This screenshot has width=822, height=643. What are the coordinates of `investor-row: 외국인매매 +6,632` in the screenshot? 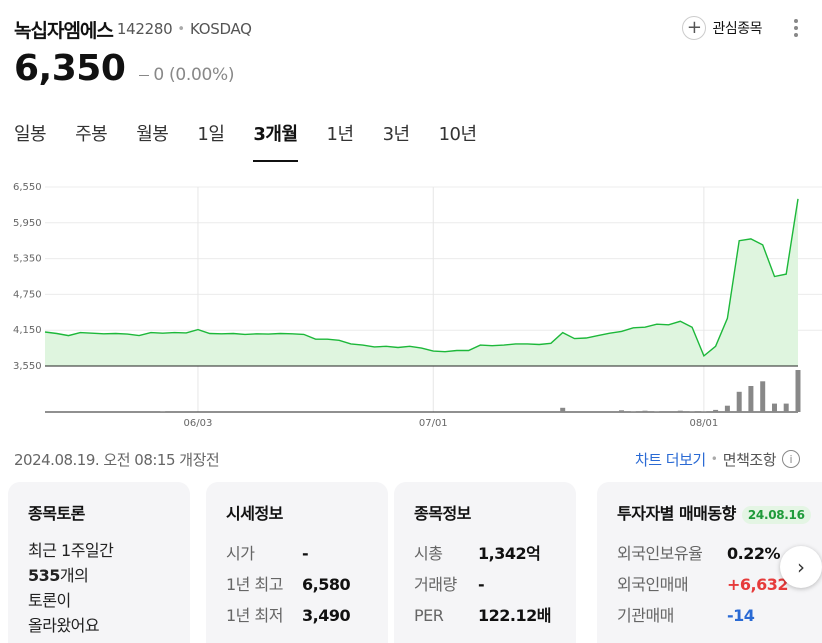 It's located at (717, 584).